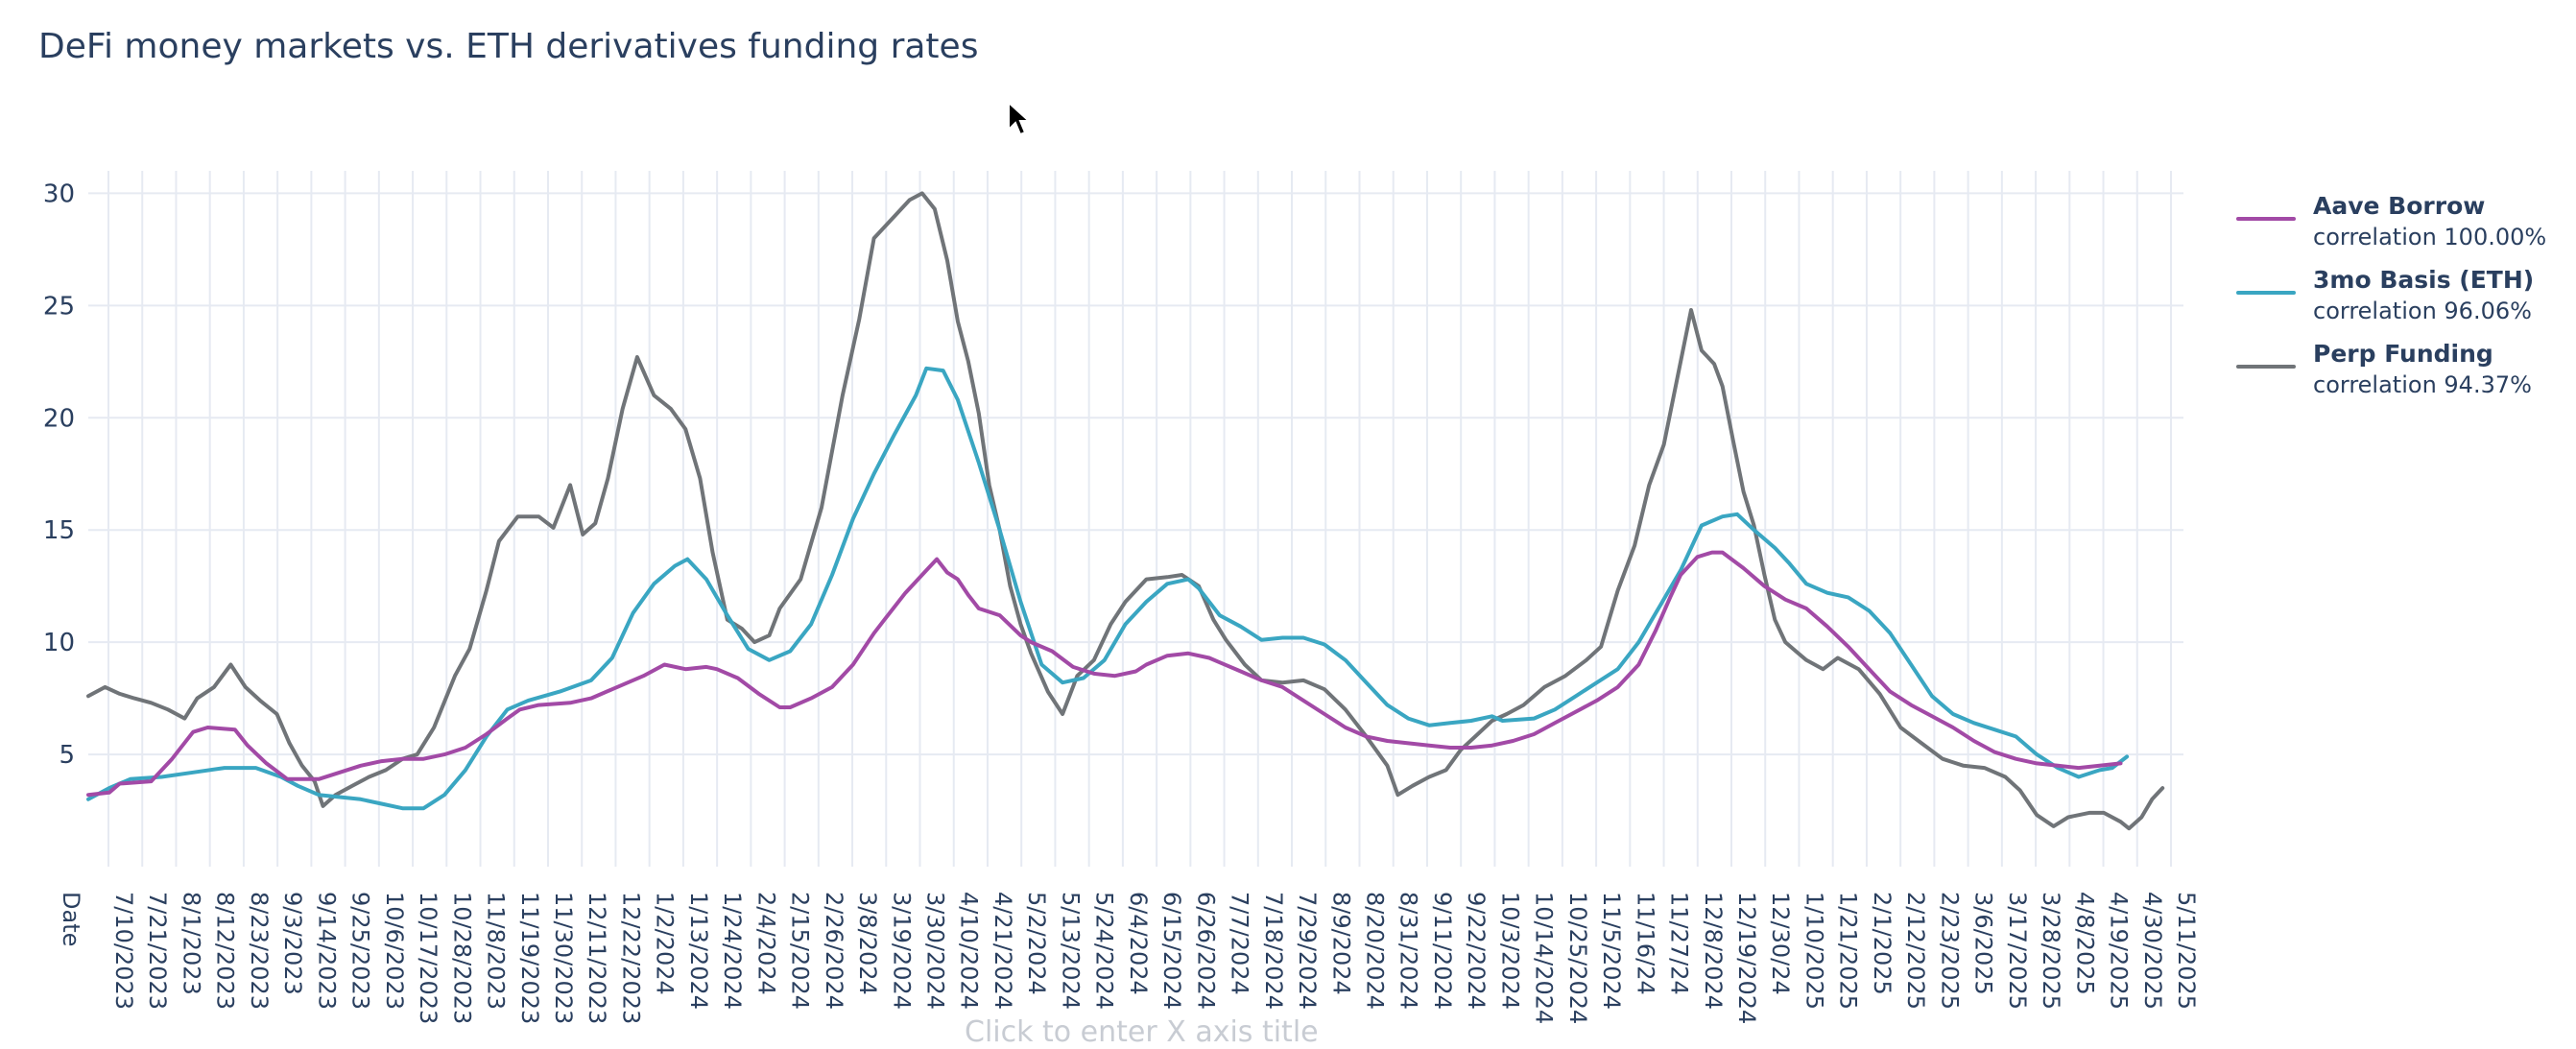 The width and height of the screenshot is (2576, 1049). I want to click on x-tick-label: 6/15/2024, so click(1171, 951).